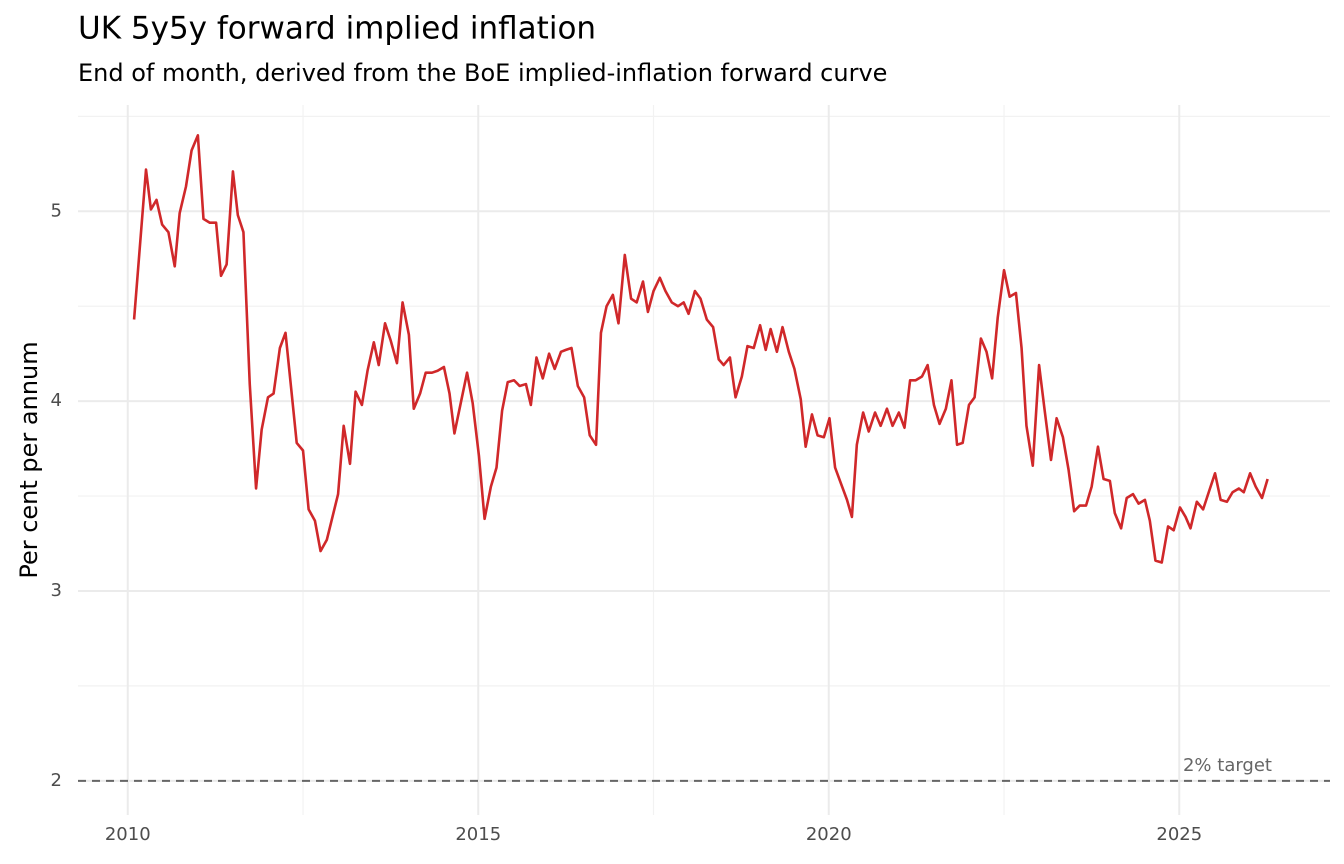  What do you see at coordinates (56, 210) in the screenshot?
I see `y-tick-label: 5` at bounding box center [56, 210].